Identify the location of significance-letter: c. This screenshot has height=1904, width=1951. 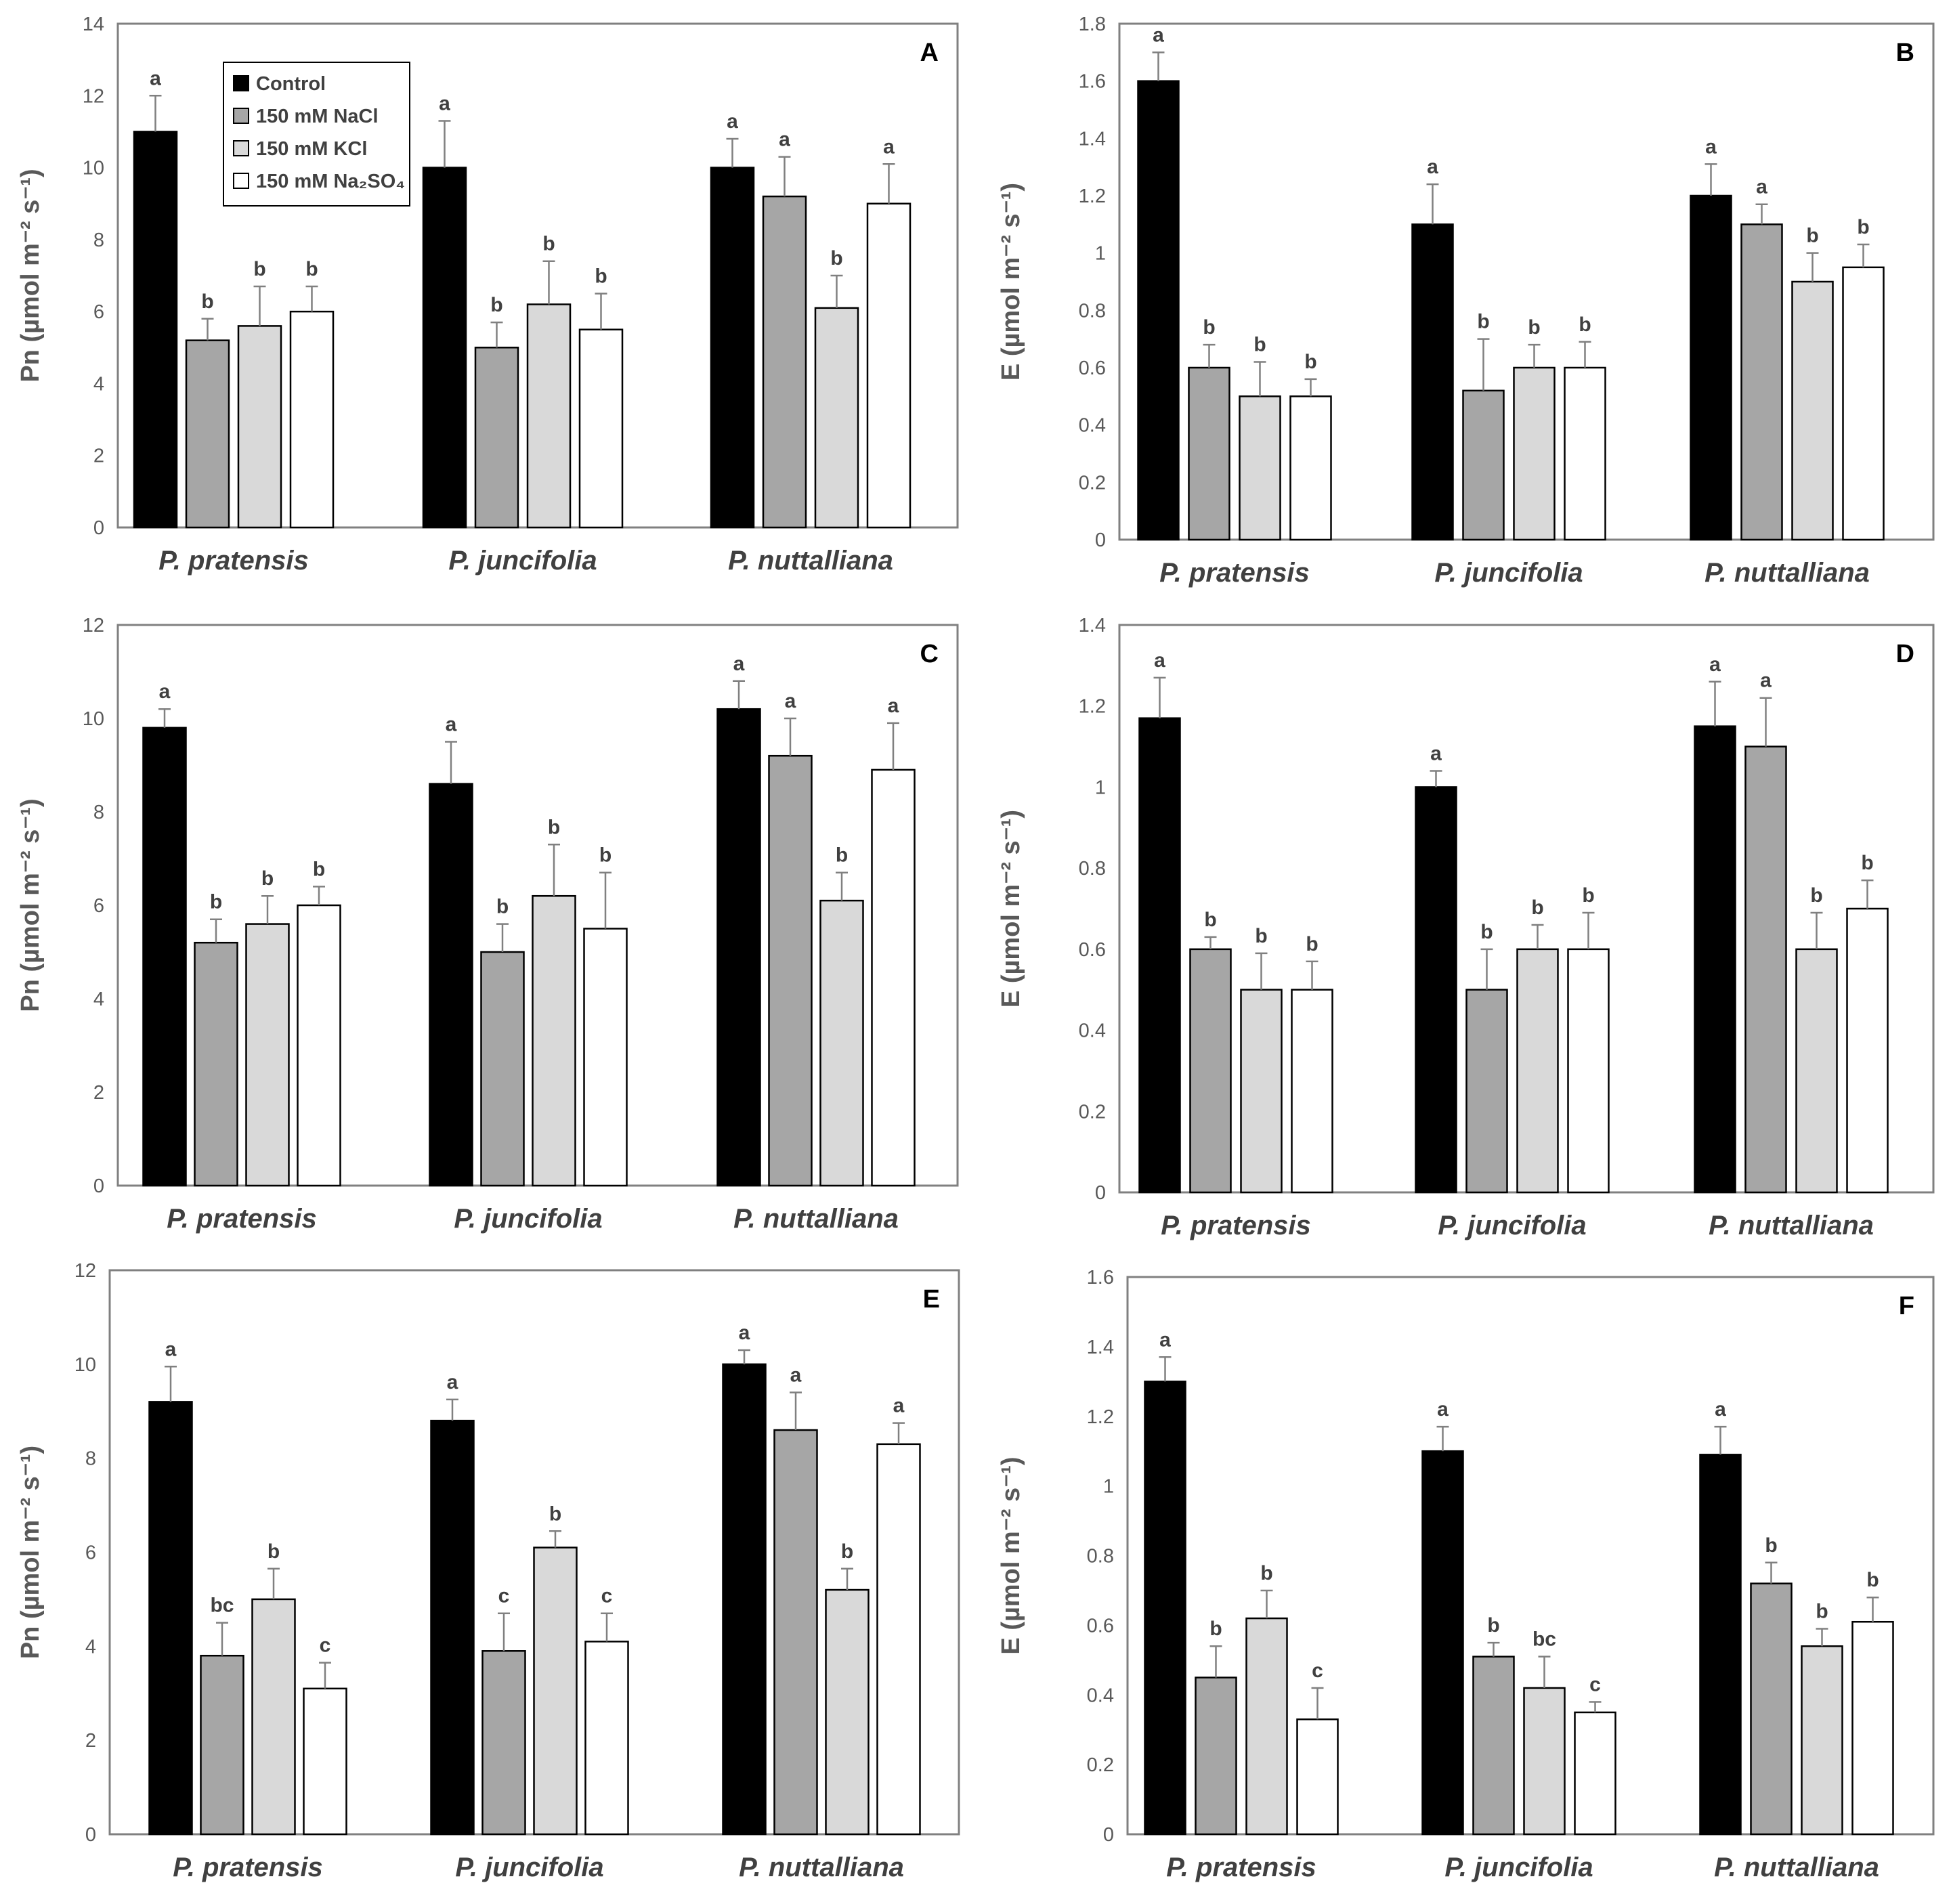
(607, 1596).